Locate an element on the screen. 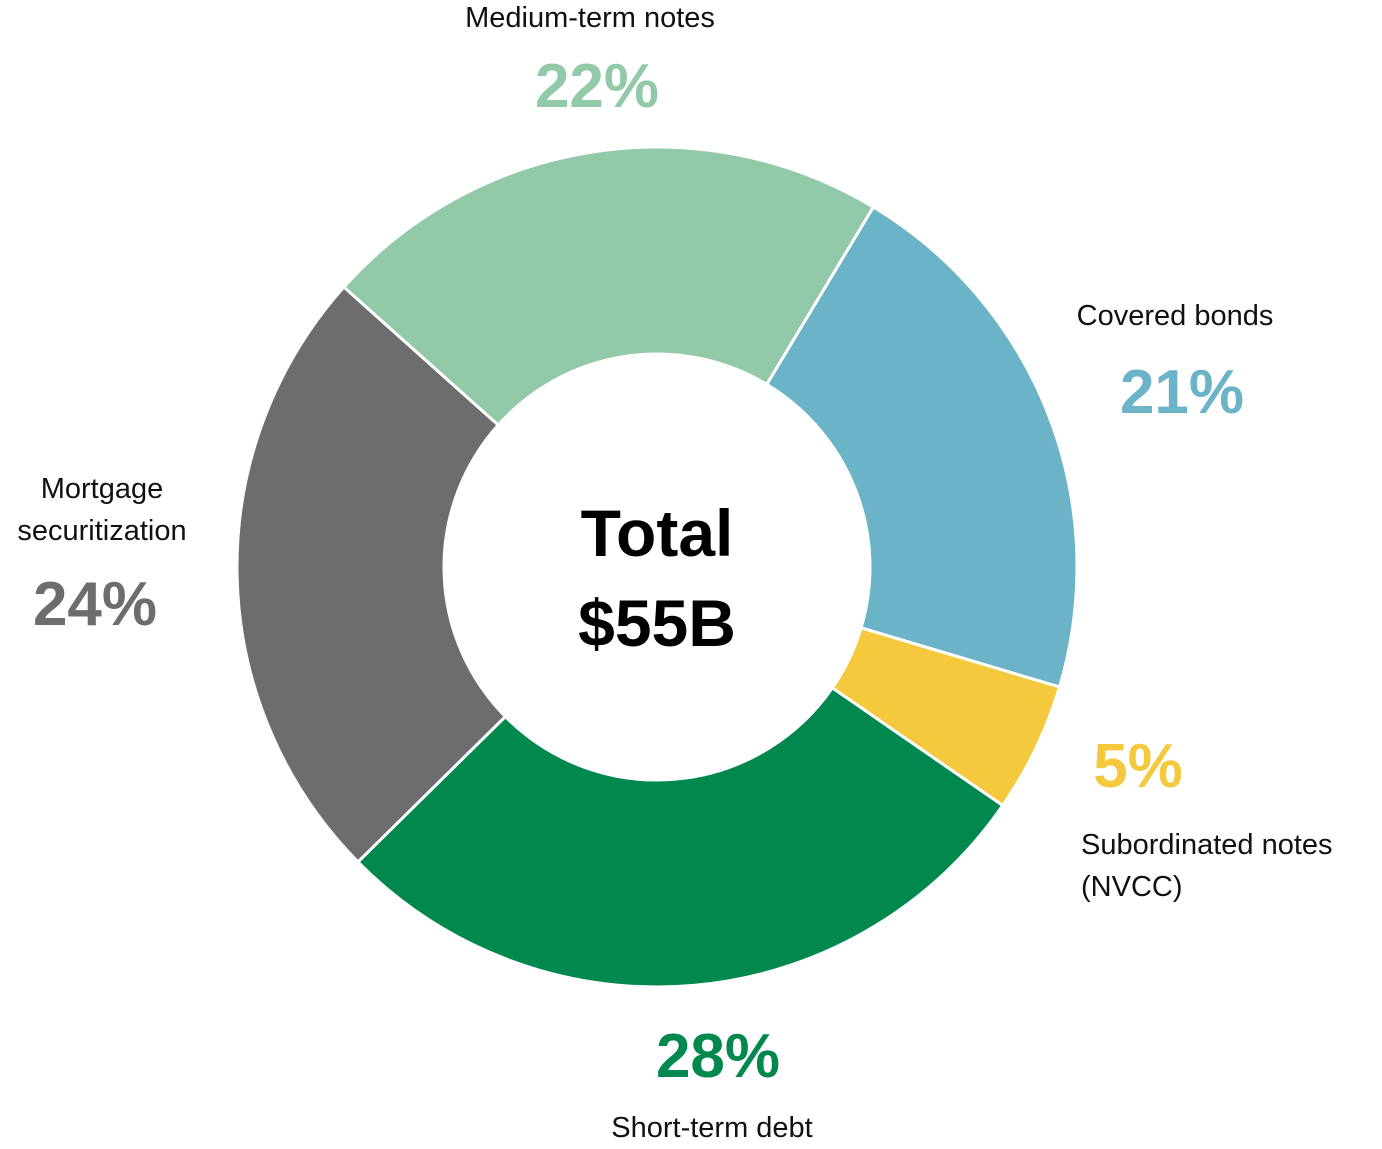 The image size is (1382, 1149). center-label: $55B is located at coordinates (657, 623).